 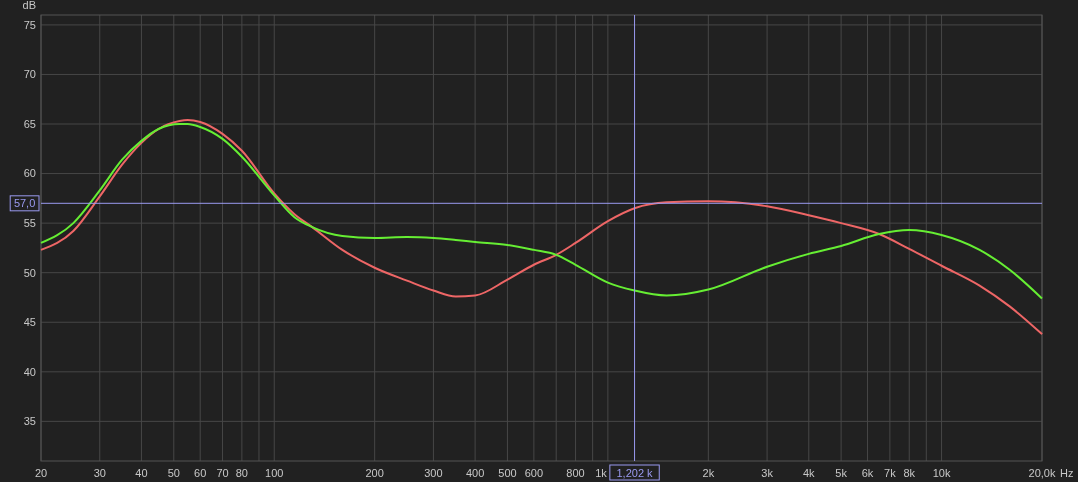 What do you see at coordinates (635, 473) in the screenshot?
I see `ref-line-label: 1,202 k` at bounding box center [635, 473].